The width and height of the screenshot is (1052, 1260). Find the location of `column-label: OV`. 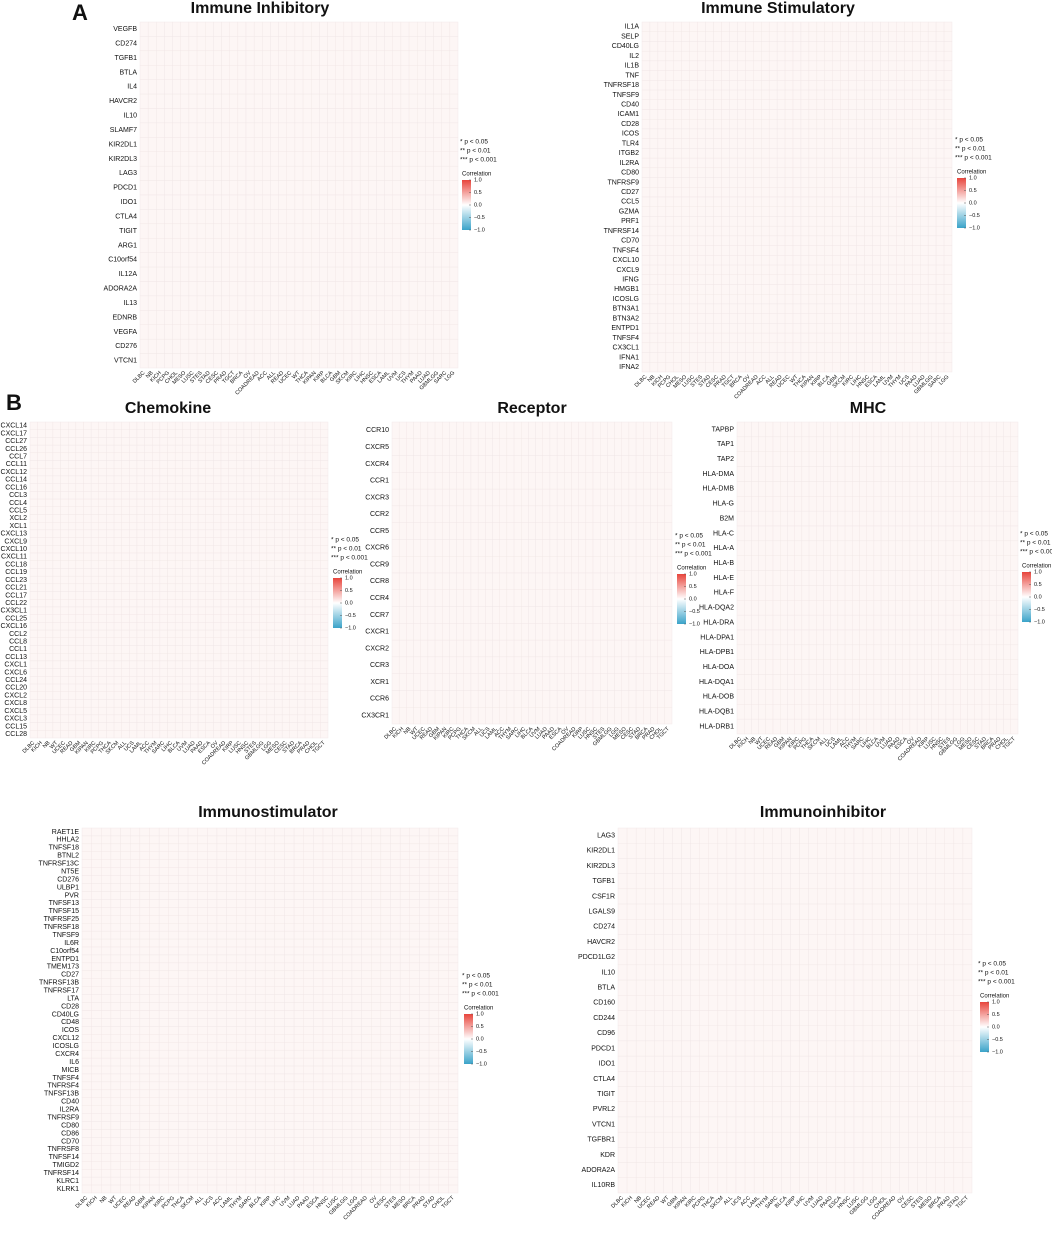

column-label: OV is located at coordinates (747, 379).